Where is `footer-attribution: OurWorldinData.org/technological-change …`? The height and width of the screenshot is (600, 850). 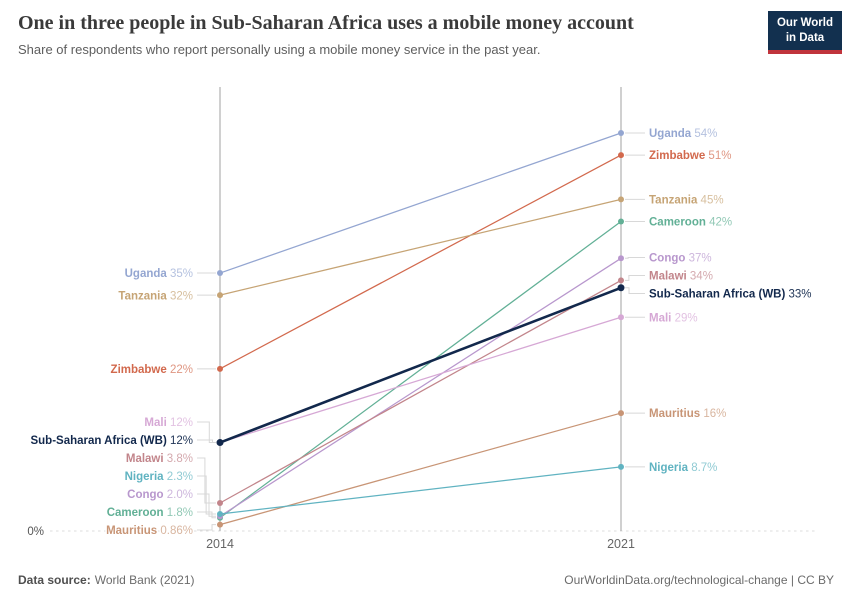 footer-attribution: OurWorldinData.org/technological-change … is located at coordinates (699, 580).